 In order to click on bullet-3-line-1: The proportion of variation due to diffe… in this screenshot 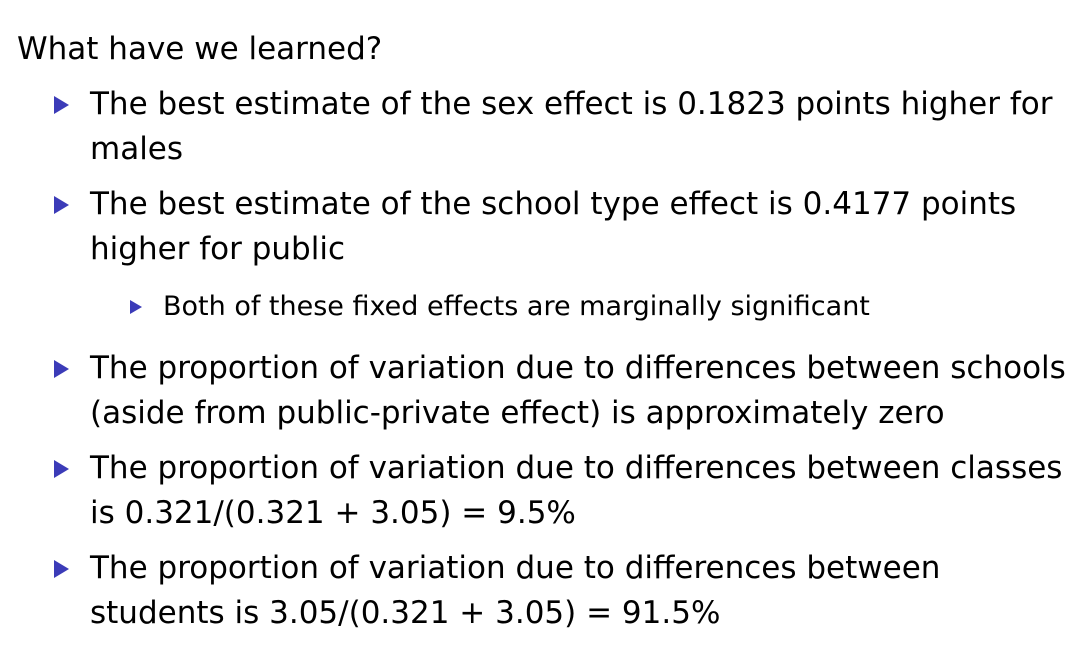, I will do `click(578, 368)`.